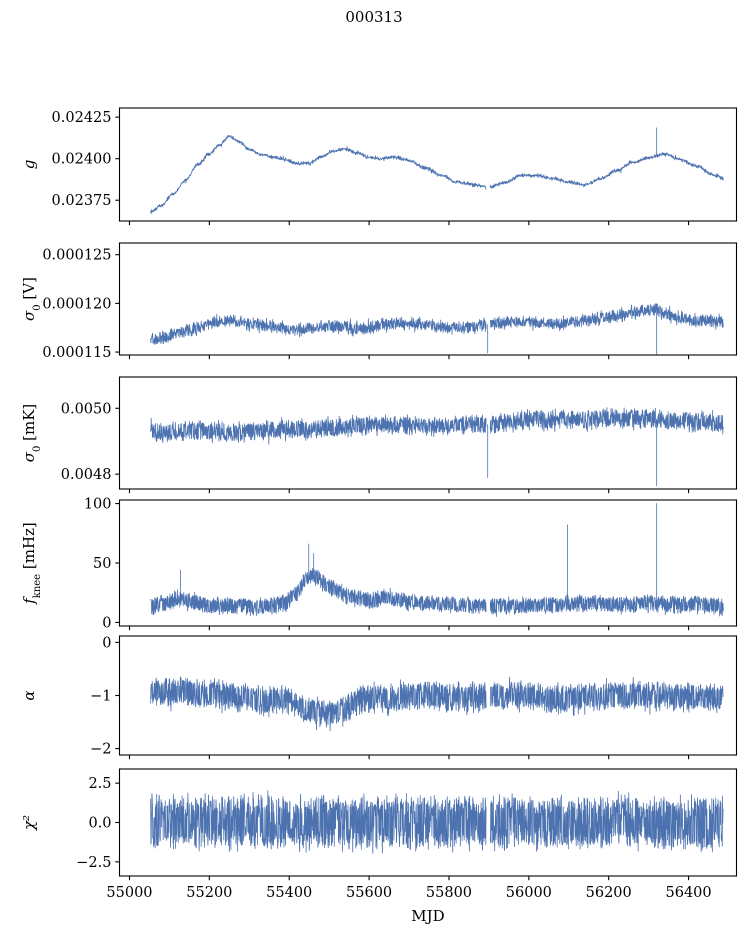  I want to click on y-ticklabel-f_knee-0: 0, so click(106, 623).